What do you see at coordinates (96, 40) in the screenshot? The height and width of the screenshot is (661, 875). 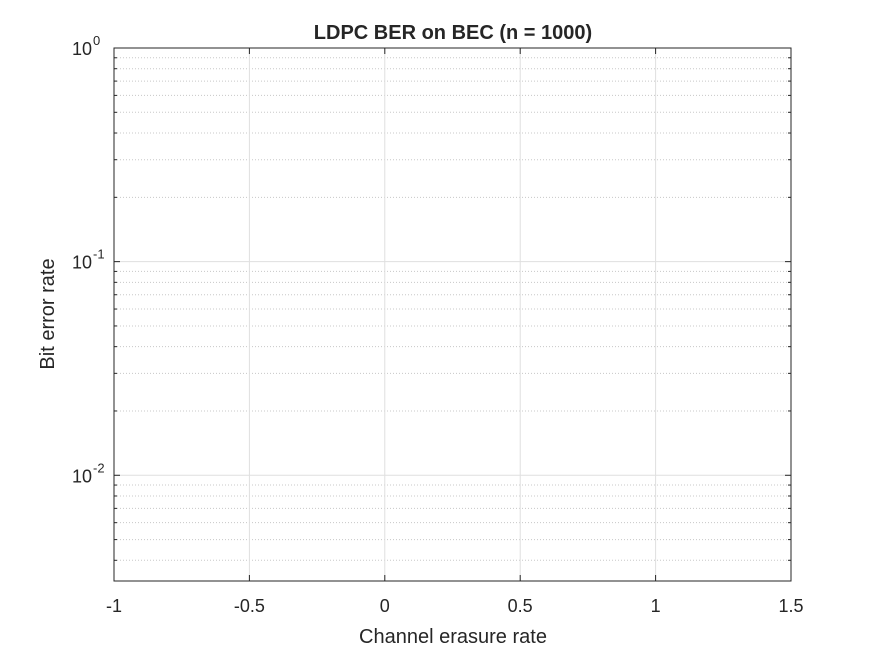 I see `y-tick-label-exponent: 0` at bounding box center [96, 40].